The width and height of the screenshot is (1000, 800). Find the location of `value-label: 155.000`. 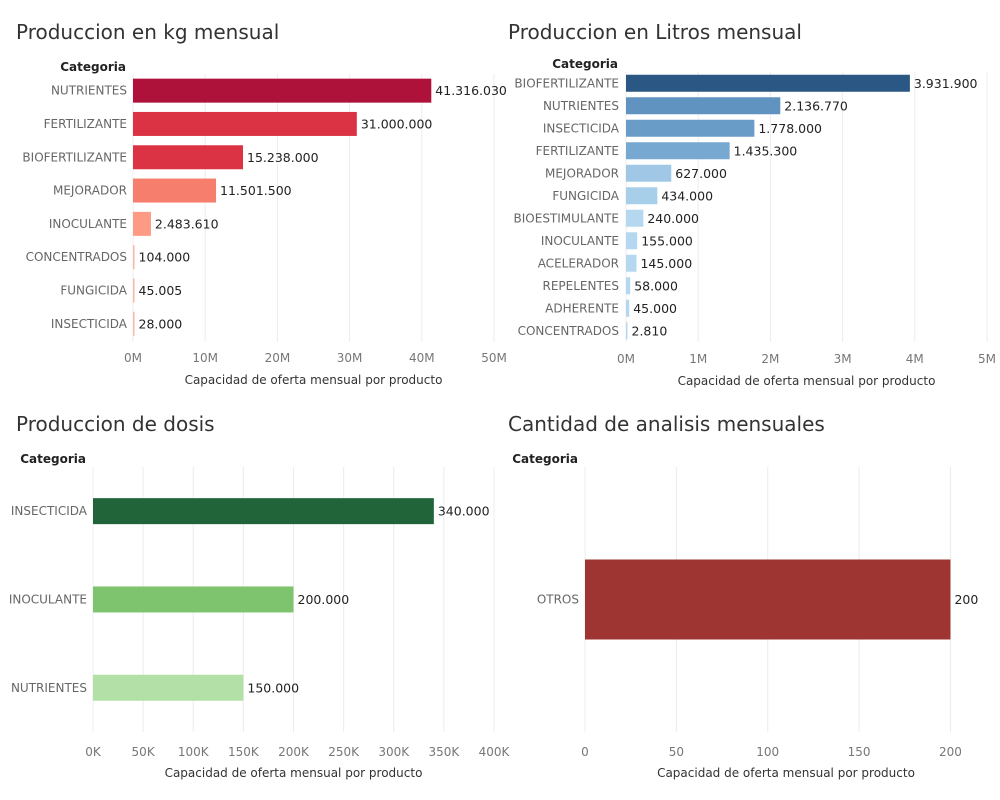

value-label: 155.000 is located at coordinates (667, 240).